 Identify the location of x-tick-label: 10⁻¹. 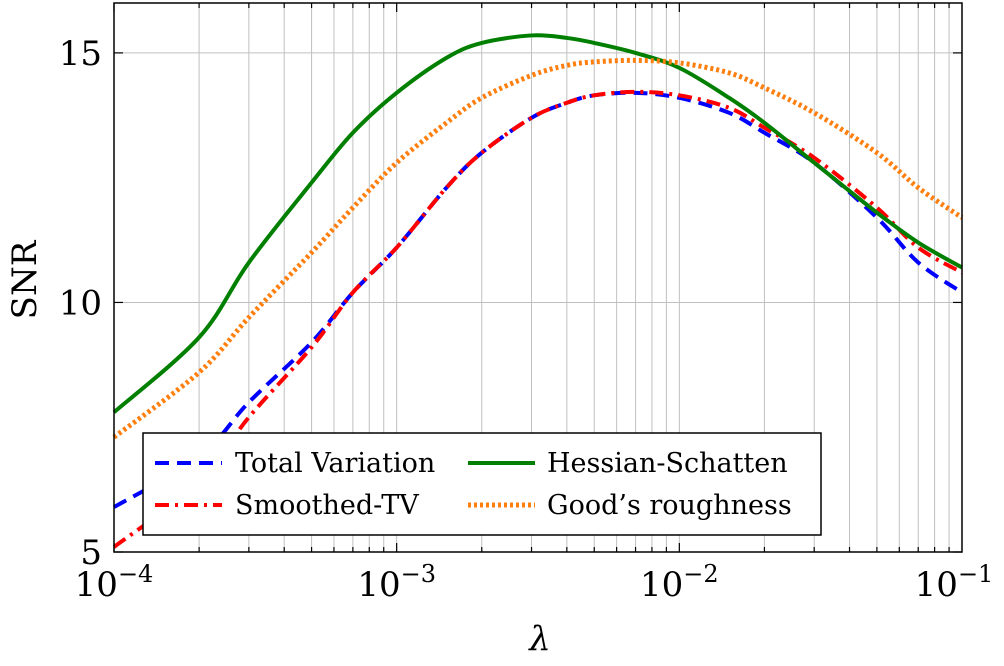
(954, 582).